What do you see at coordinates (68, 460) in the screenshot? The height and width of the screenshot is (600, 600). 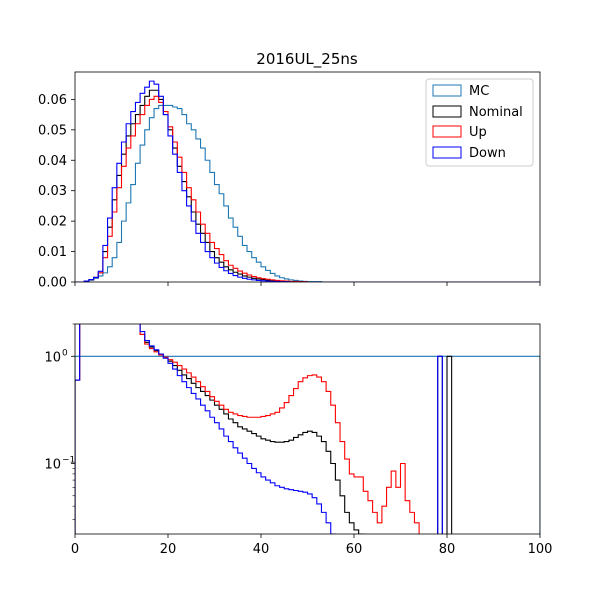 I see `bottom-y-tick-exponent: −1` at bounding box center [68, 460].